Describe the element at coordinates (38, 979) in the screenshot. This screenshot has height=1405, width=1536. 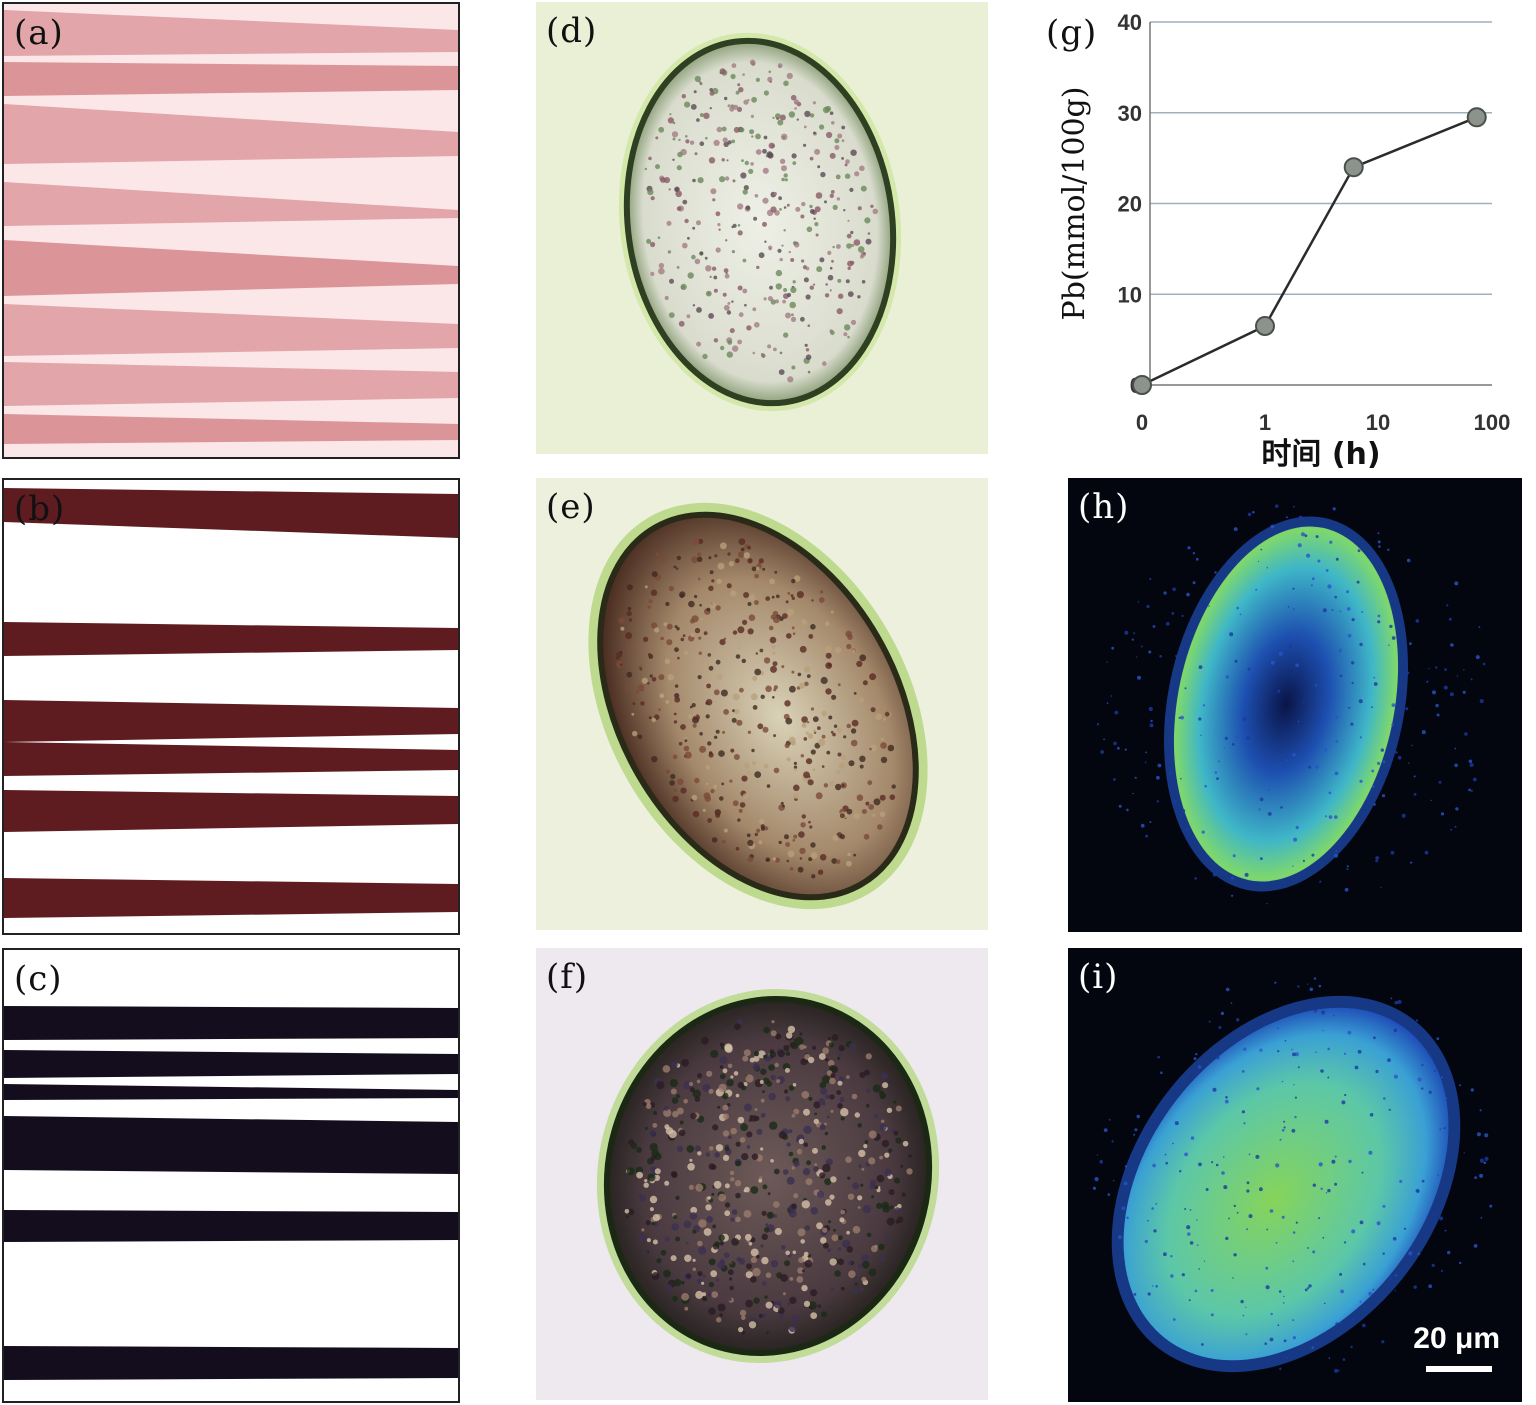
I see `panel-label-c: (c)` at that location.